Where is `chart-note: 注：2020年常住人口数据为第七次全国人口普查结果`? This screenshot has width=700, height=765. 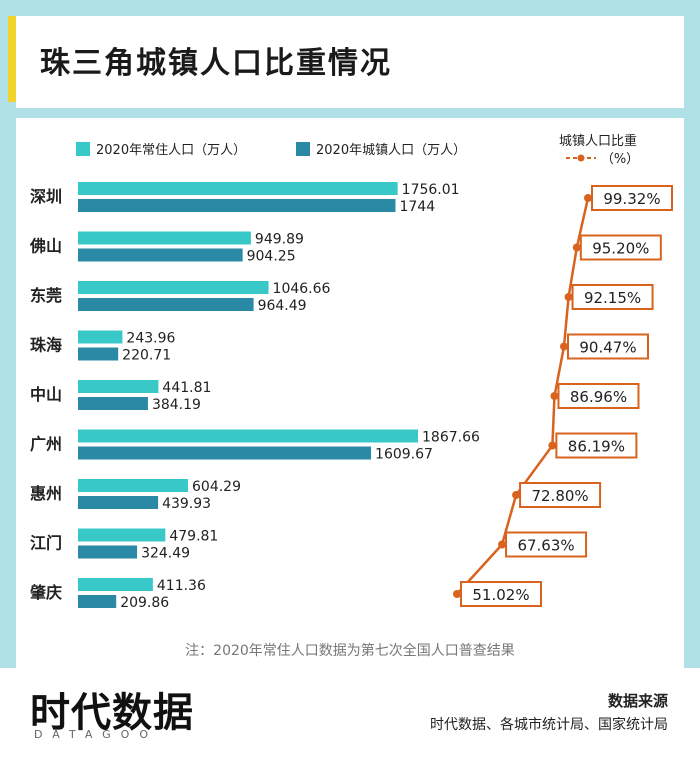 chart-note: 注：2020年常住人口数据为第七次全国人口普查结果 is located at coordinates (350, 650).